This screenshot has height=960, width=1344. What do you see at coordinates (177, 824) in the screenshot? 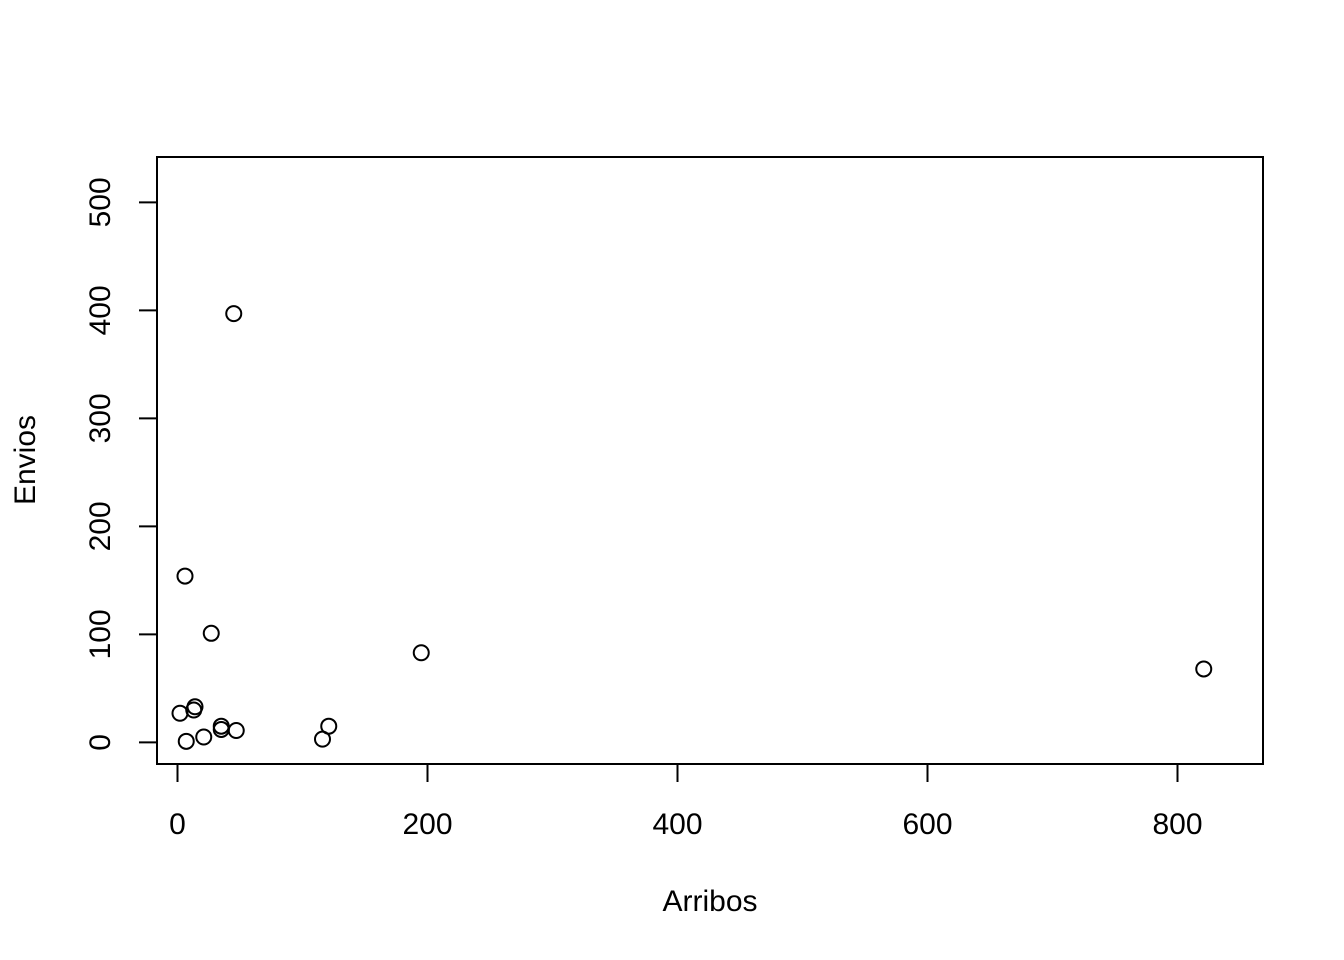
I see `x-tick-label: 0` at bounding box center [177, 824].